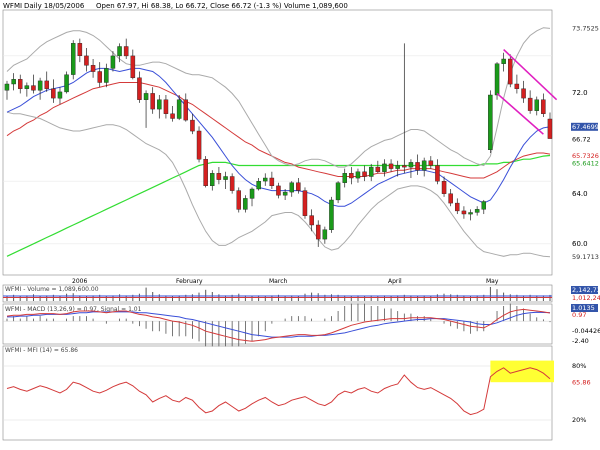 The width and height of the screenshot is (600, 450). I want to click on label-ma-short: 67.4699, so click(585, 127).